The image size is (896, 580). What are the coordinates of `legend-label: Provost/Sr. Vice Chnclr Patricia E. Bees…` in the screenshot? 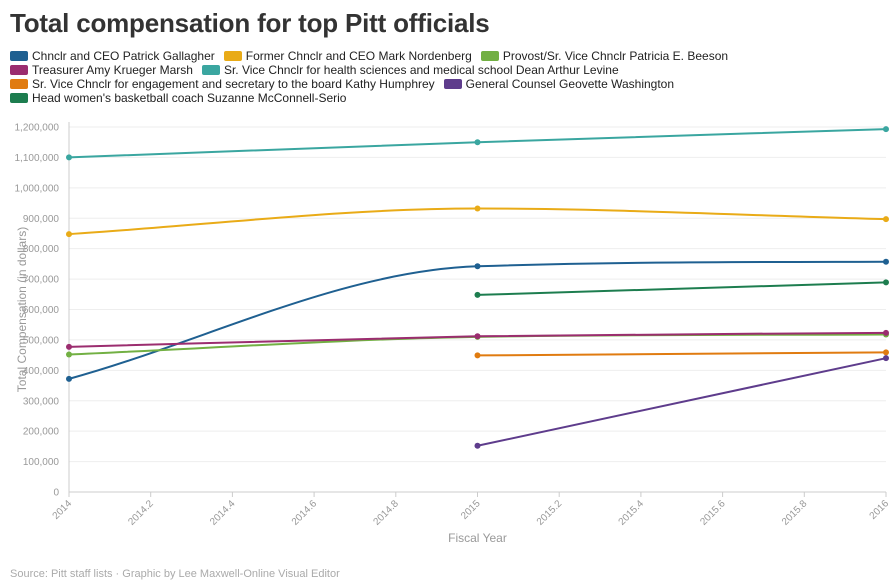 It's located at (615, 56).